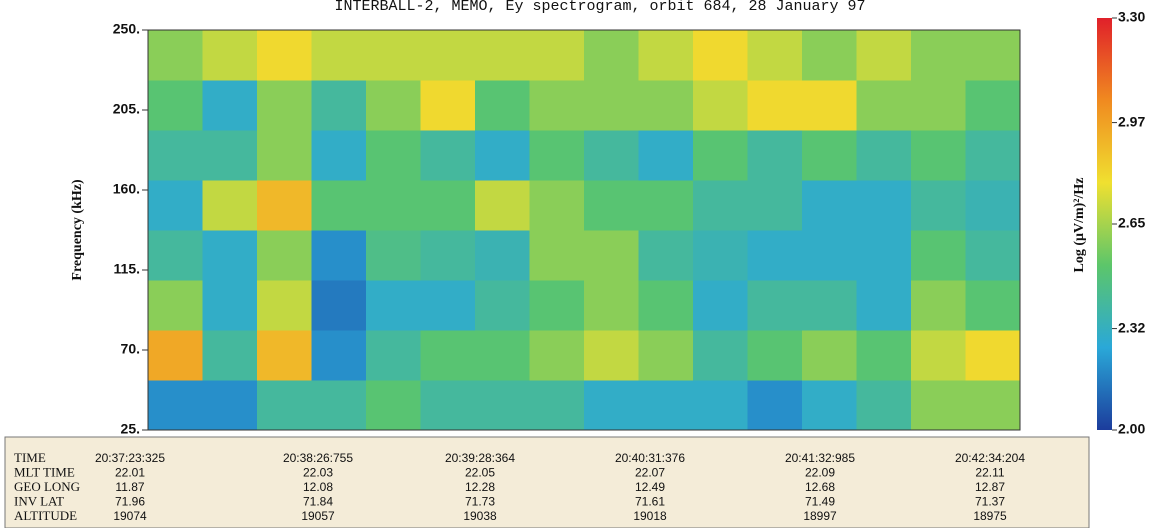  What do you see at coordinates (480, 487) in the screenshot?
I see `ephemeris-value: 12.28` at bounding box center [480, 487].